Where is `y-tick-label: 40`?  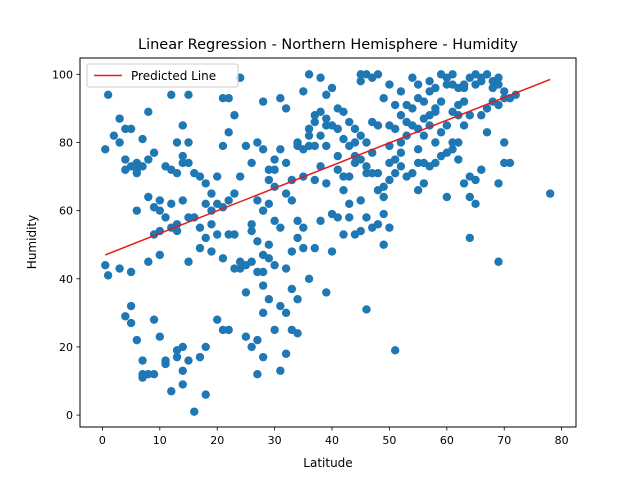 y-tick-label: 40 is located at coordinates (66, 279).